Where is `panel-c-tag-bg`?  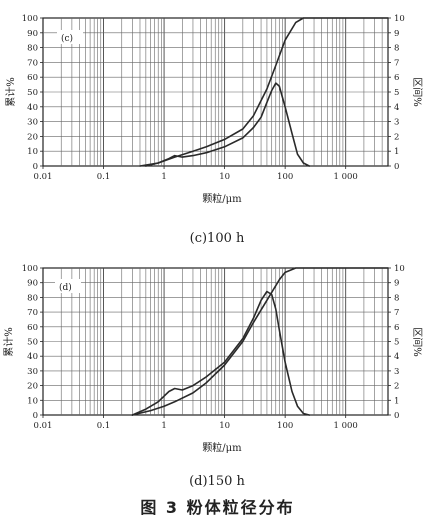
panel-c-tag-bg is located at coordinates (70, 37).